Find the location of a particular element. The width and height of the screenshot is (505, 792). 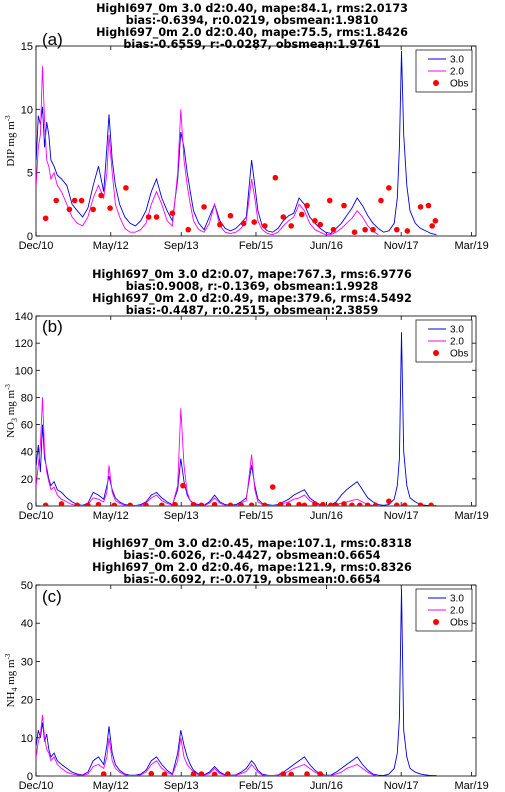

panel-header-line: bias:-0.6394, r:0.0219, obsmean:1.9810 is located at coordinates (252, 20).